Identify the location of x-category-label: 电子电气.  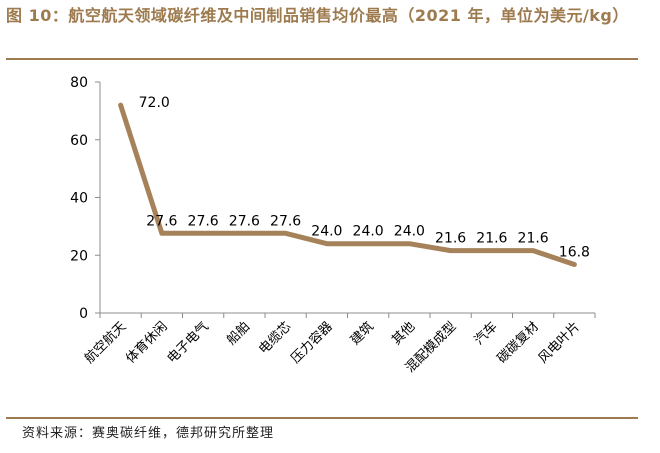
(188, 343).